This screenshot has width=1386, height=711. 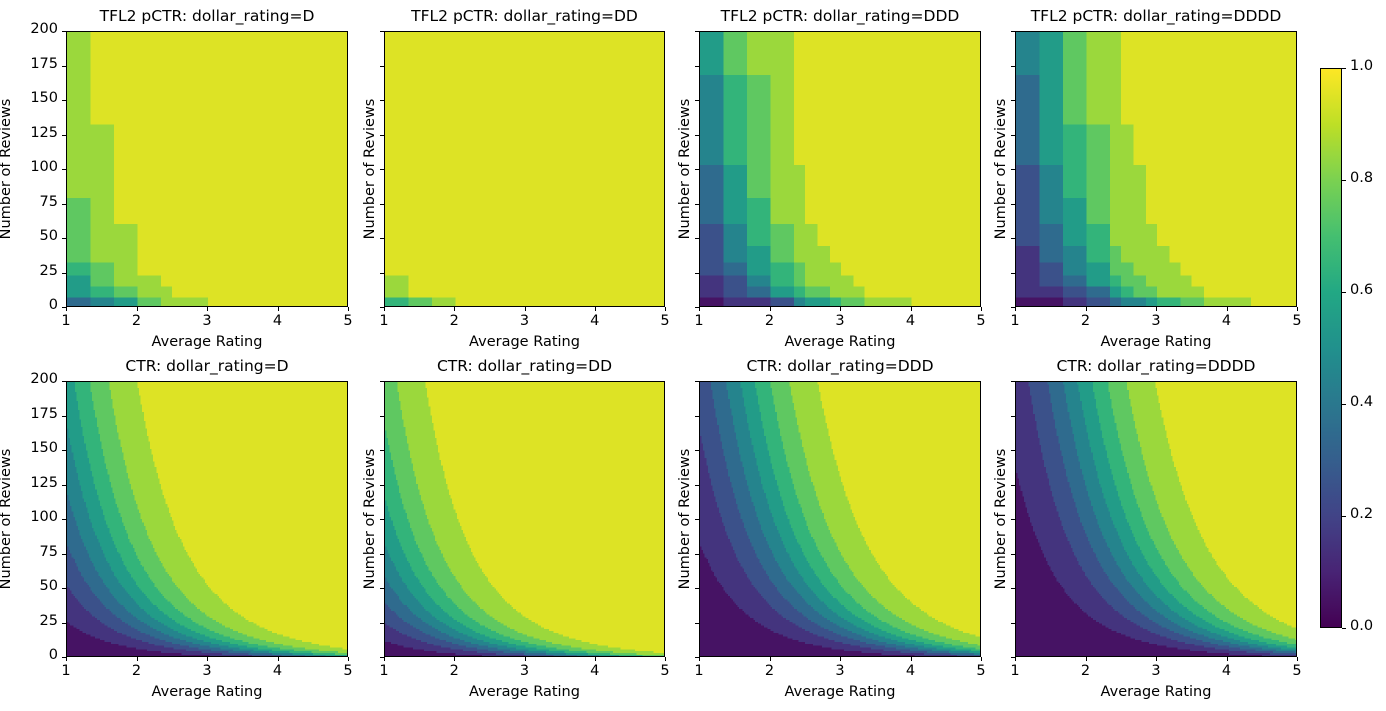 What do you see at coordinates (524, 16) in the screenshot?
I see `subplot-title: TFL2 pCTR: dollar_rating=DD` at bounding box center [524, 16].